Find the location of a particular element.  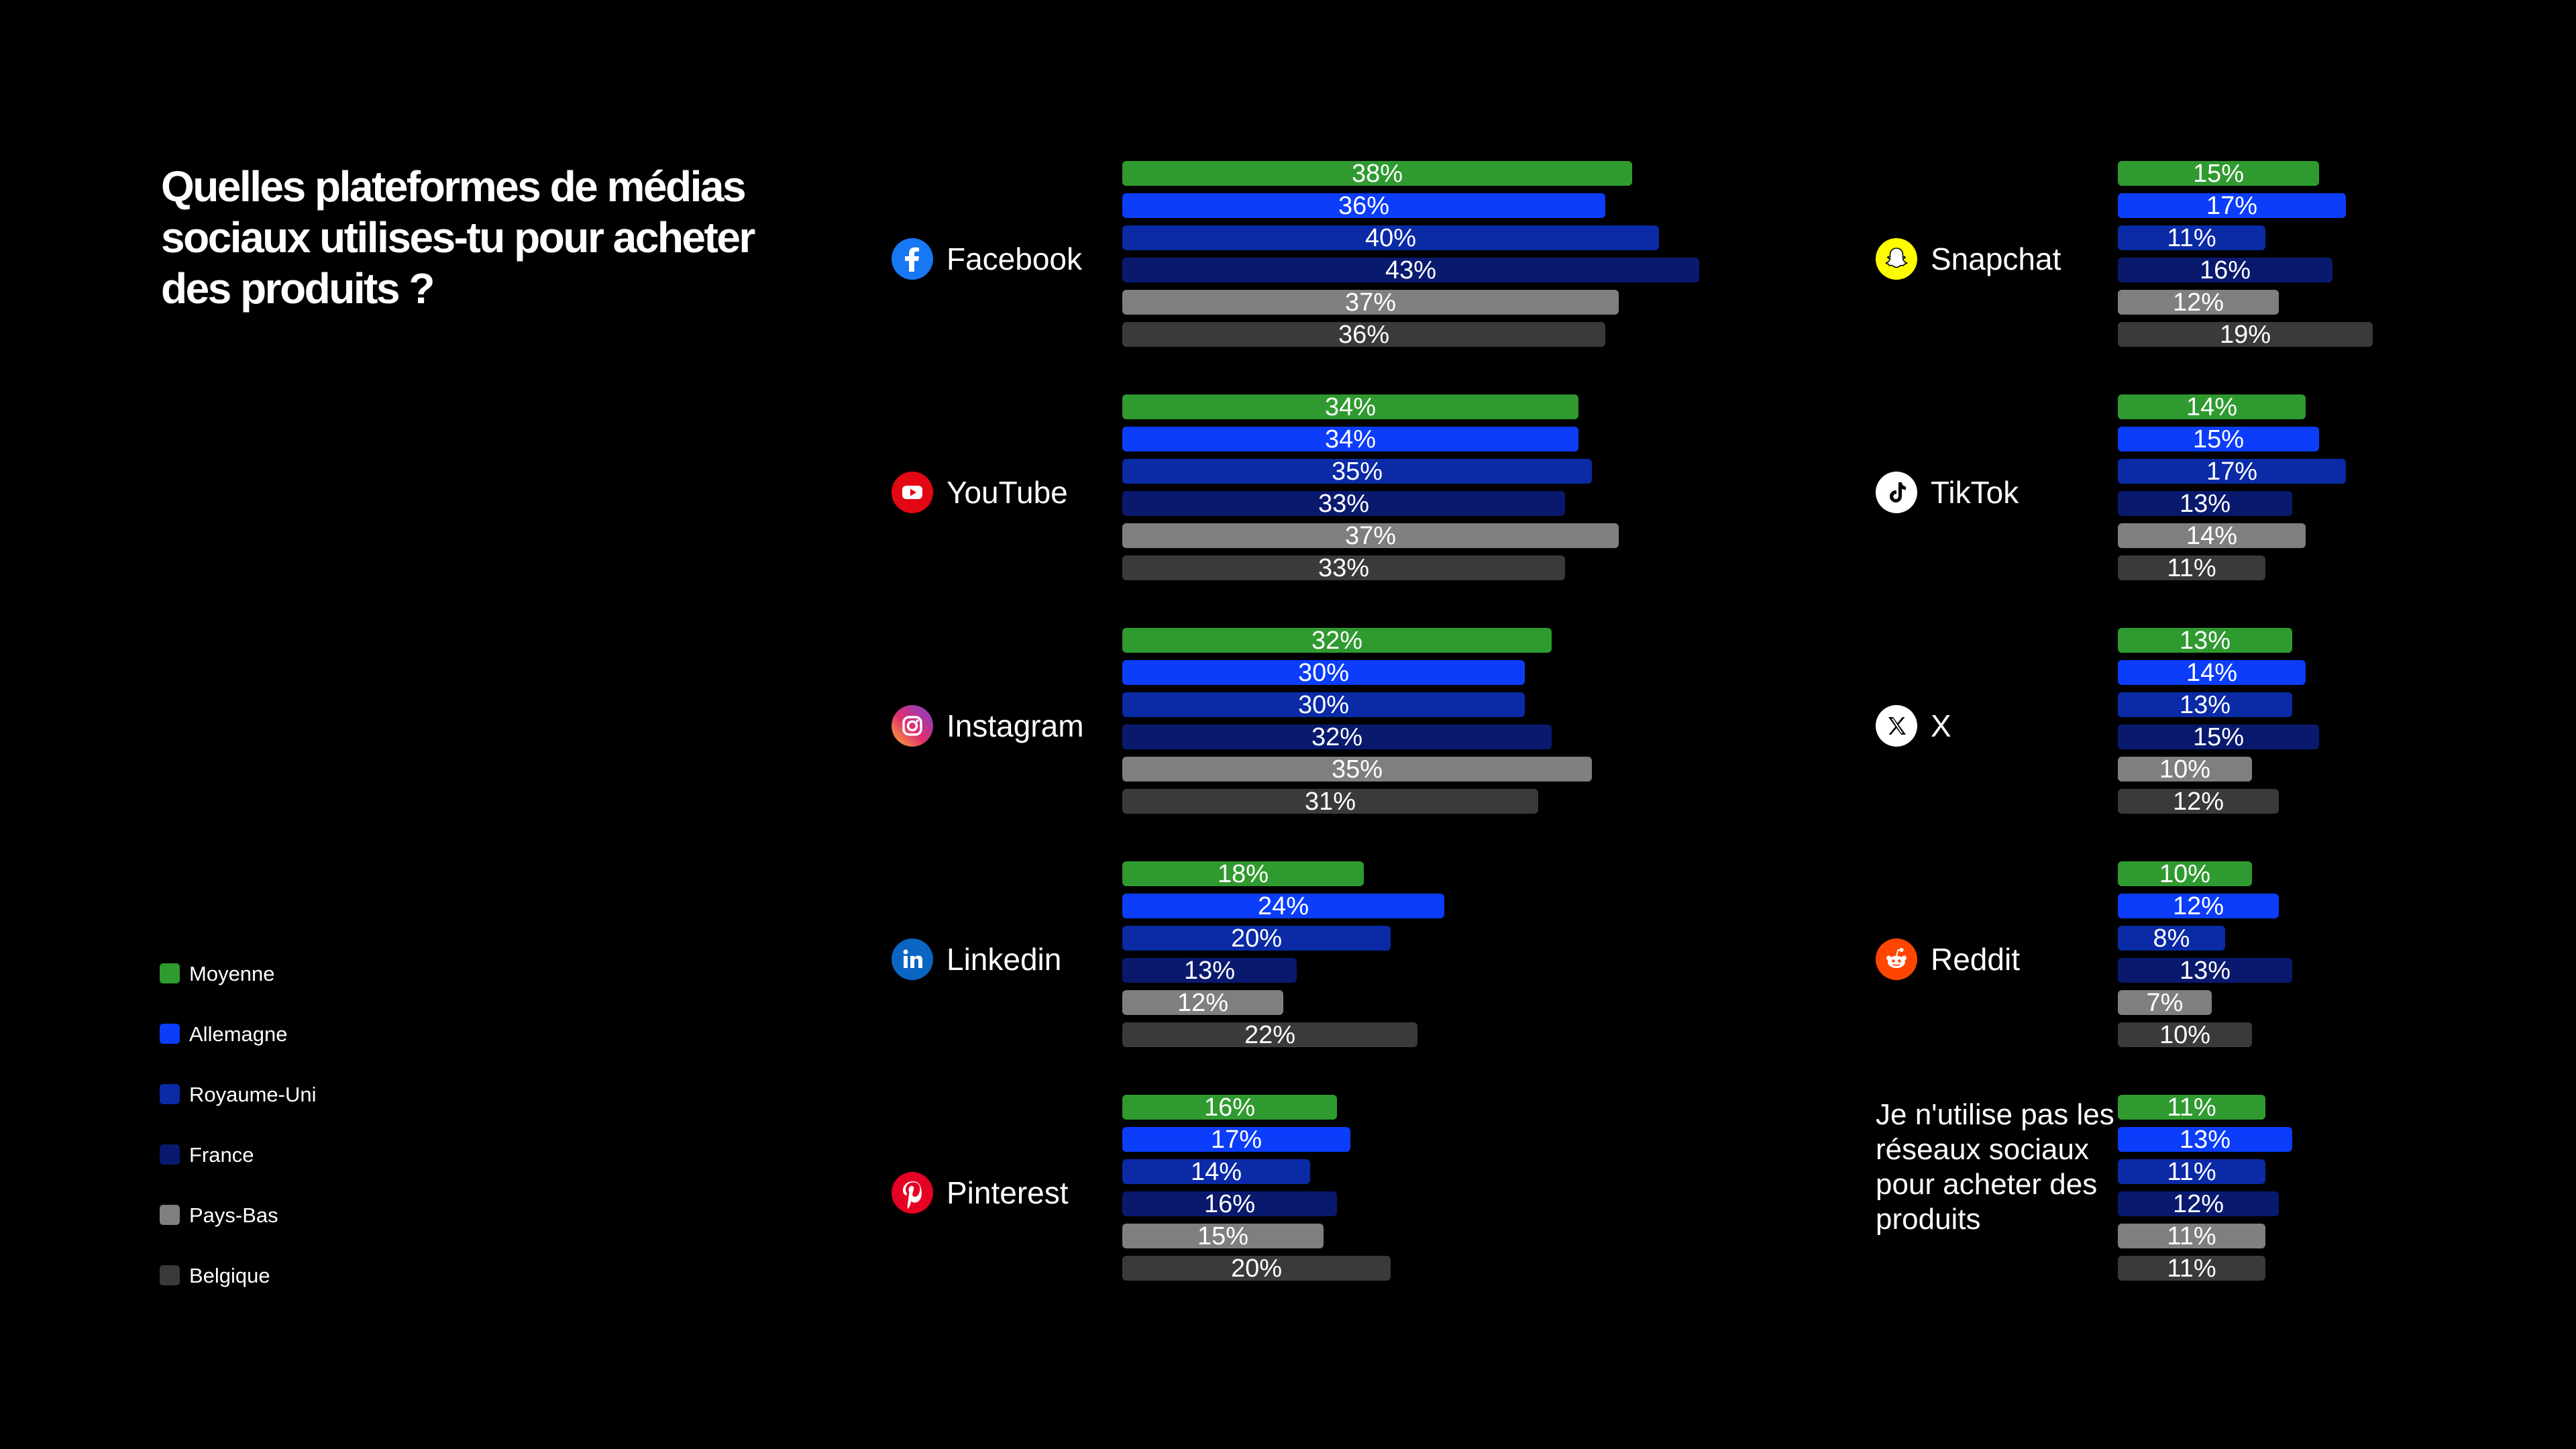

platform-name: Snapchat is located at coordinates (1996, 258).